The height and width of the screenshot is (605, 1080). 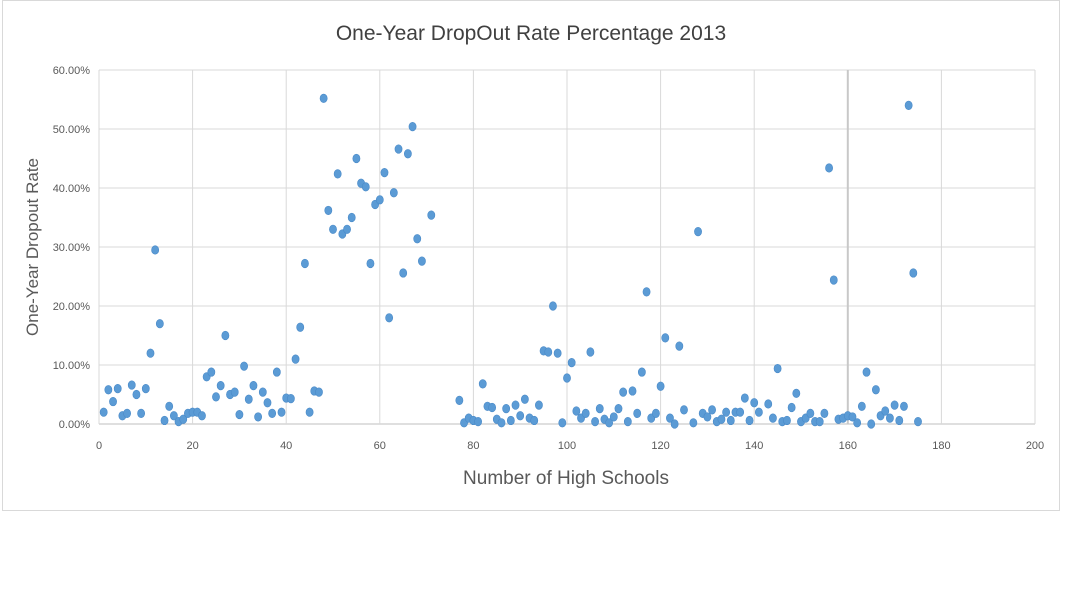 I want to click on y-tick-label: 20.00%, so click(x=72, y=307).